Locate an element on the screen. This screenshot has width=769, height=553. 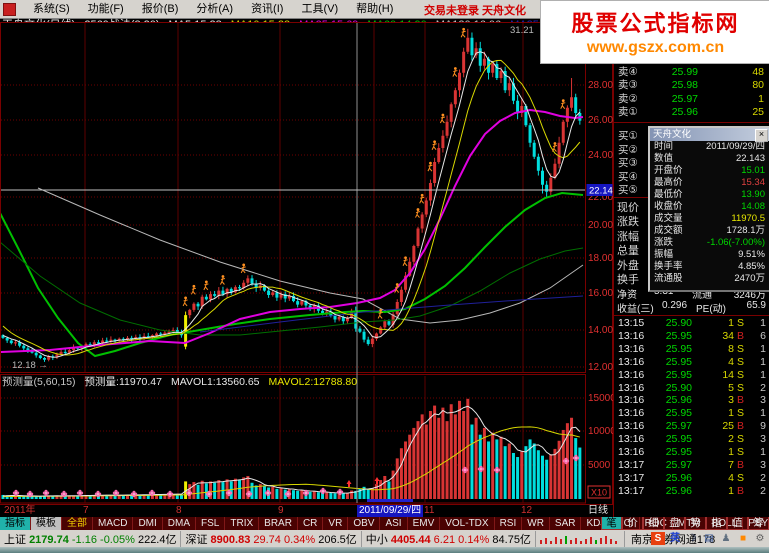
panel-tab-盘: 盘 is located at coordinates (674, 523).